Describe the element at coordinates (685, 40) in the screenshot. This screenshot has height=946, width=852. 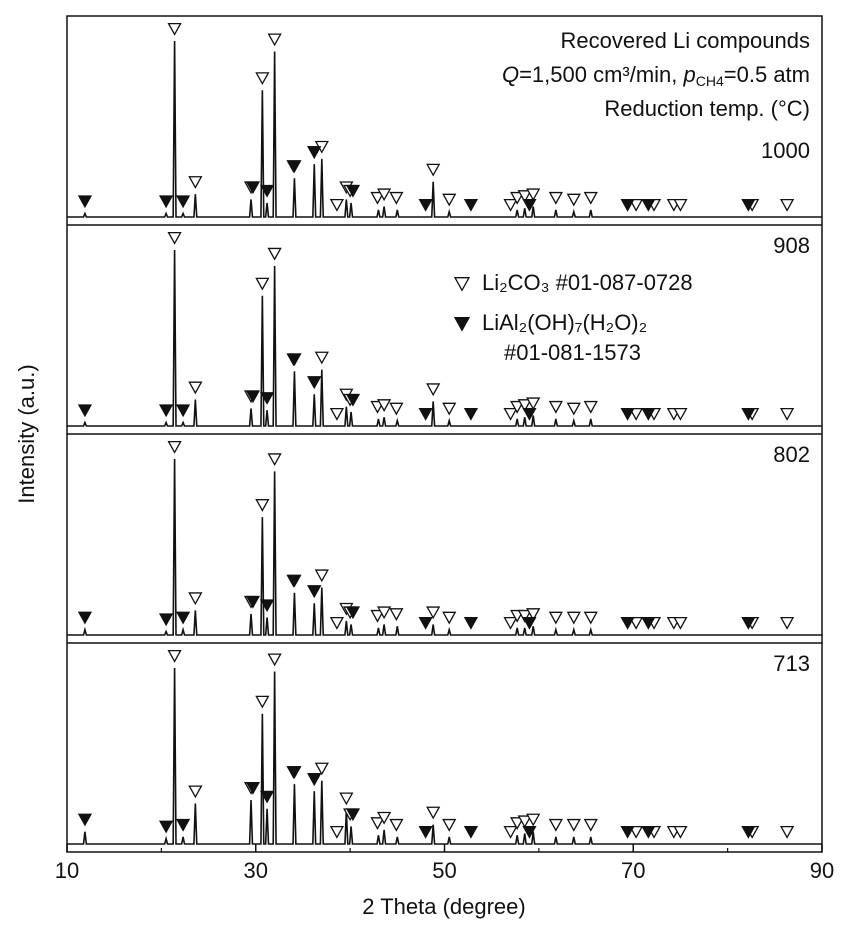
I see `chart-title: Recovered Li compounds` at that location.